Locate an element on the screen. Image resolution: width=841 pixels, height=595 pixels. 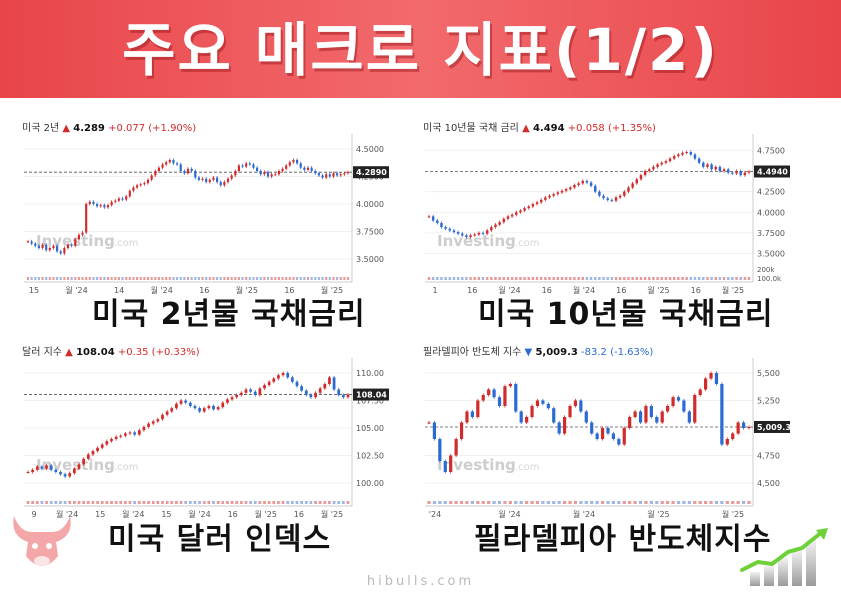
chart-price: 4.289 is located at coordinates (89, 128).